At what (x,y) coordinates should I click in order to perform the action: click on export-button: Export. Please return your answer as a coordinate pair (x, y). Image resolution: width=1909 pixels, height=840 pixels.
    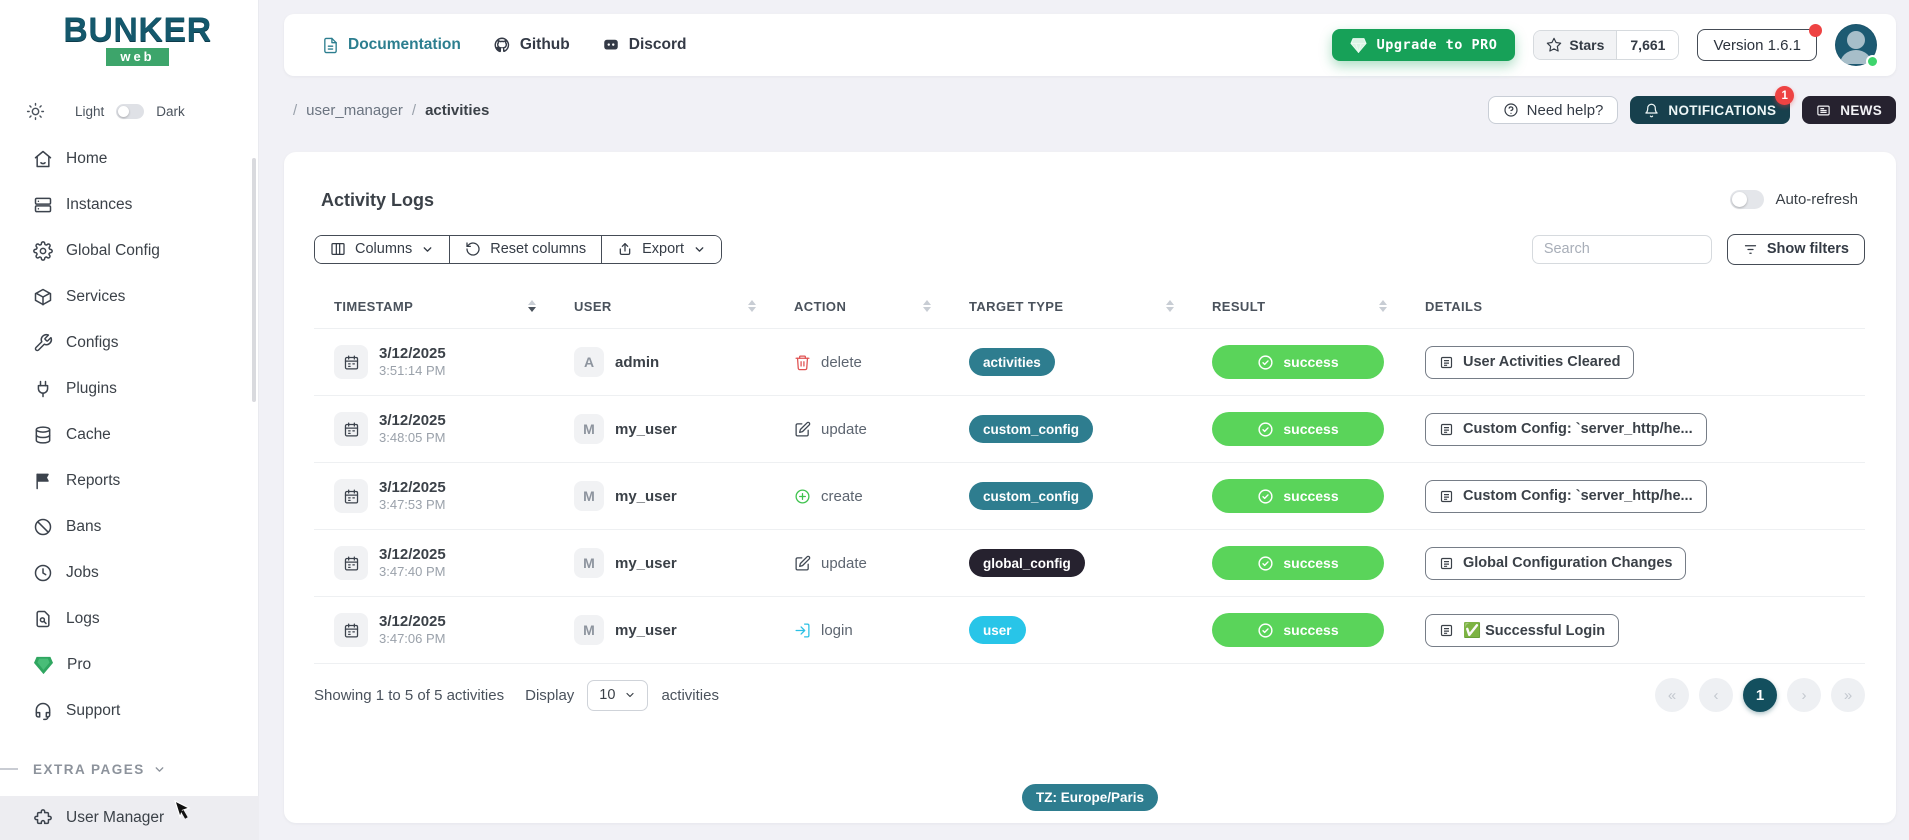
    Looking at the image, I should click on (661, 249).